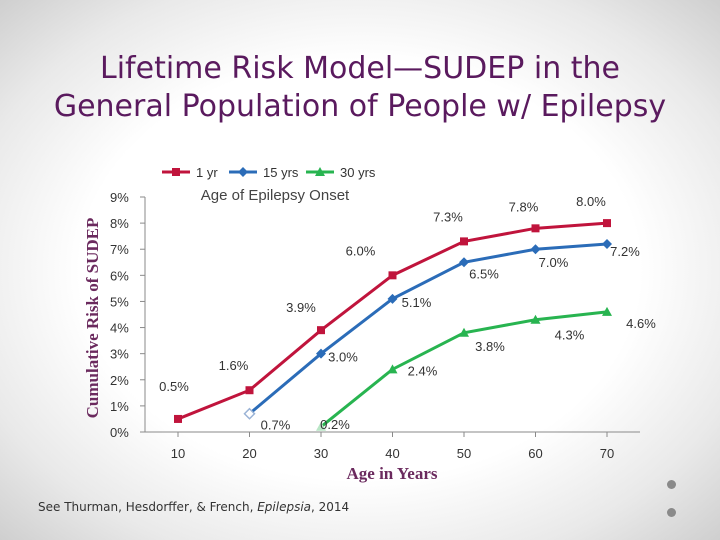 The width and height of the screenshot is (720, 540). What do you see at coordinates (119, 328) in the screenshot?
I see `y-tick-label: 4%` at bounding box center [119, 328].